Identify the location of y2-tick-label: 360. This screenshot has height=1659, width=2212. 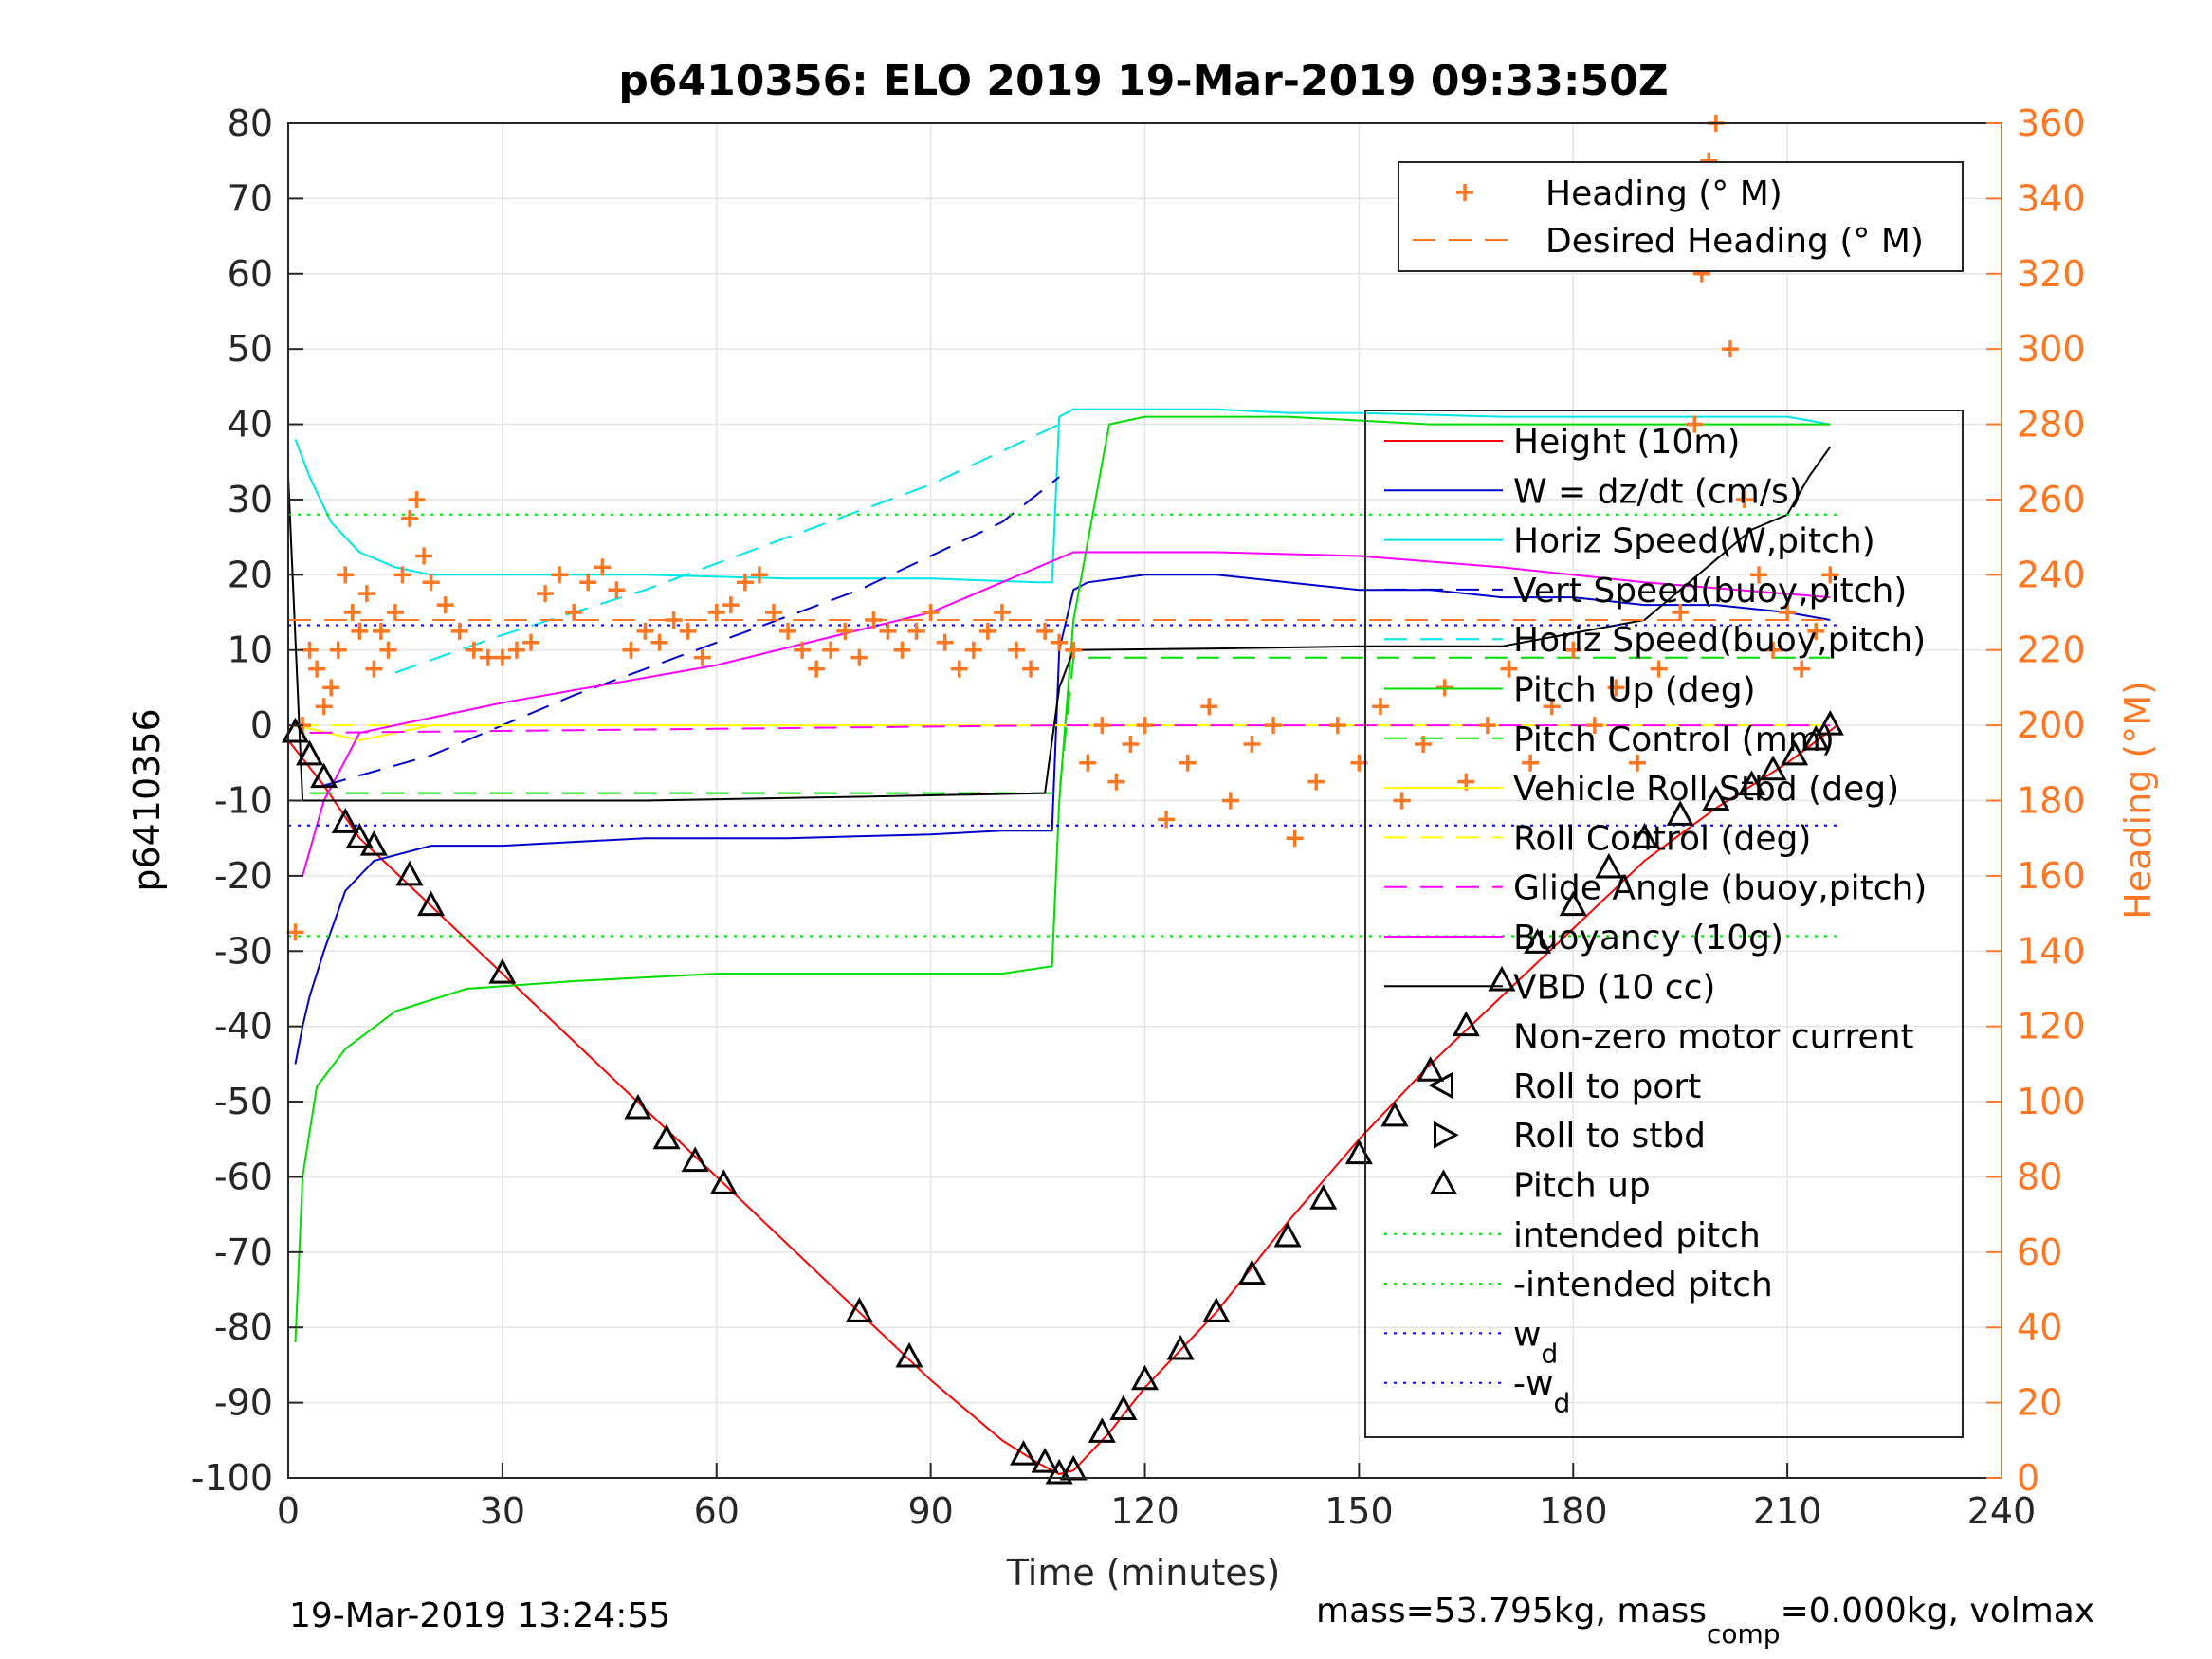
(2051, 123).